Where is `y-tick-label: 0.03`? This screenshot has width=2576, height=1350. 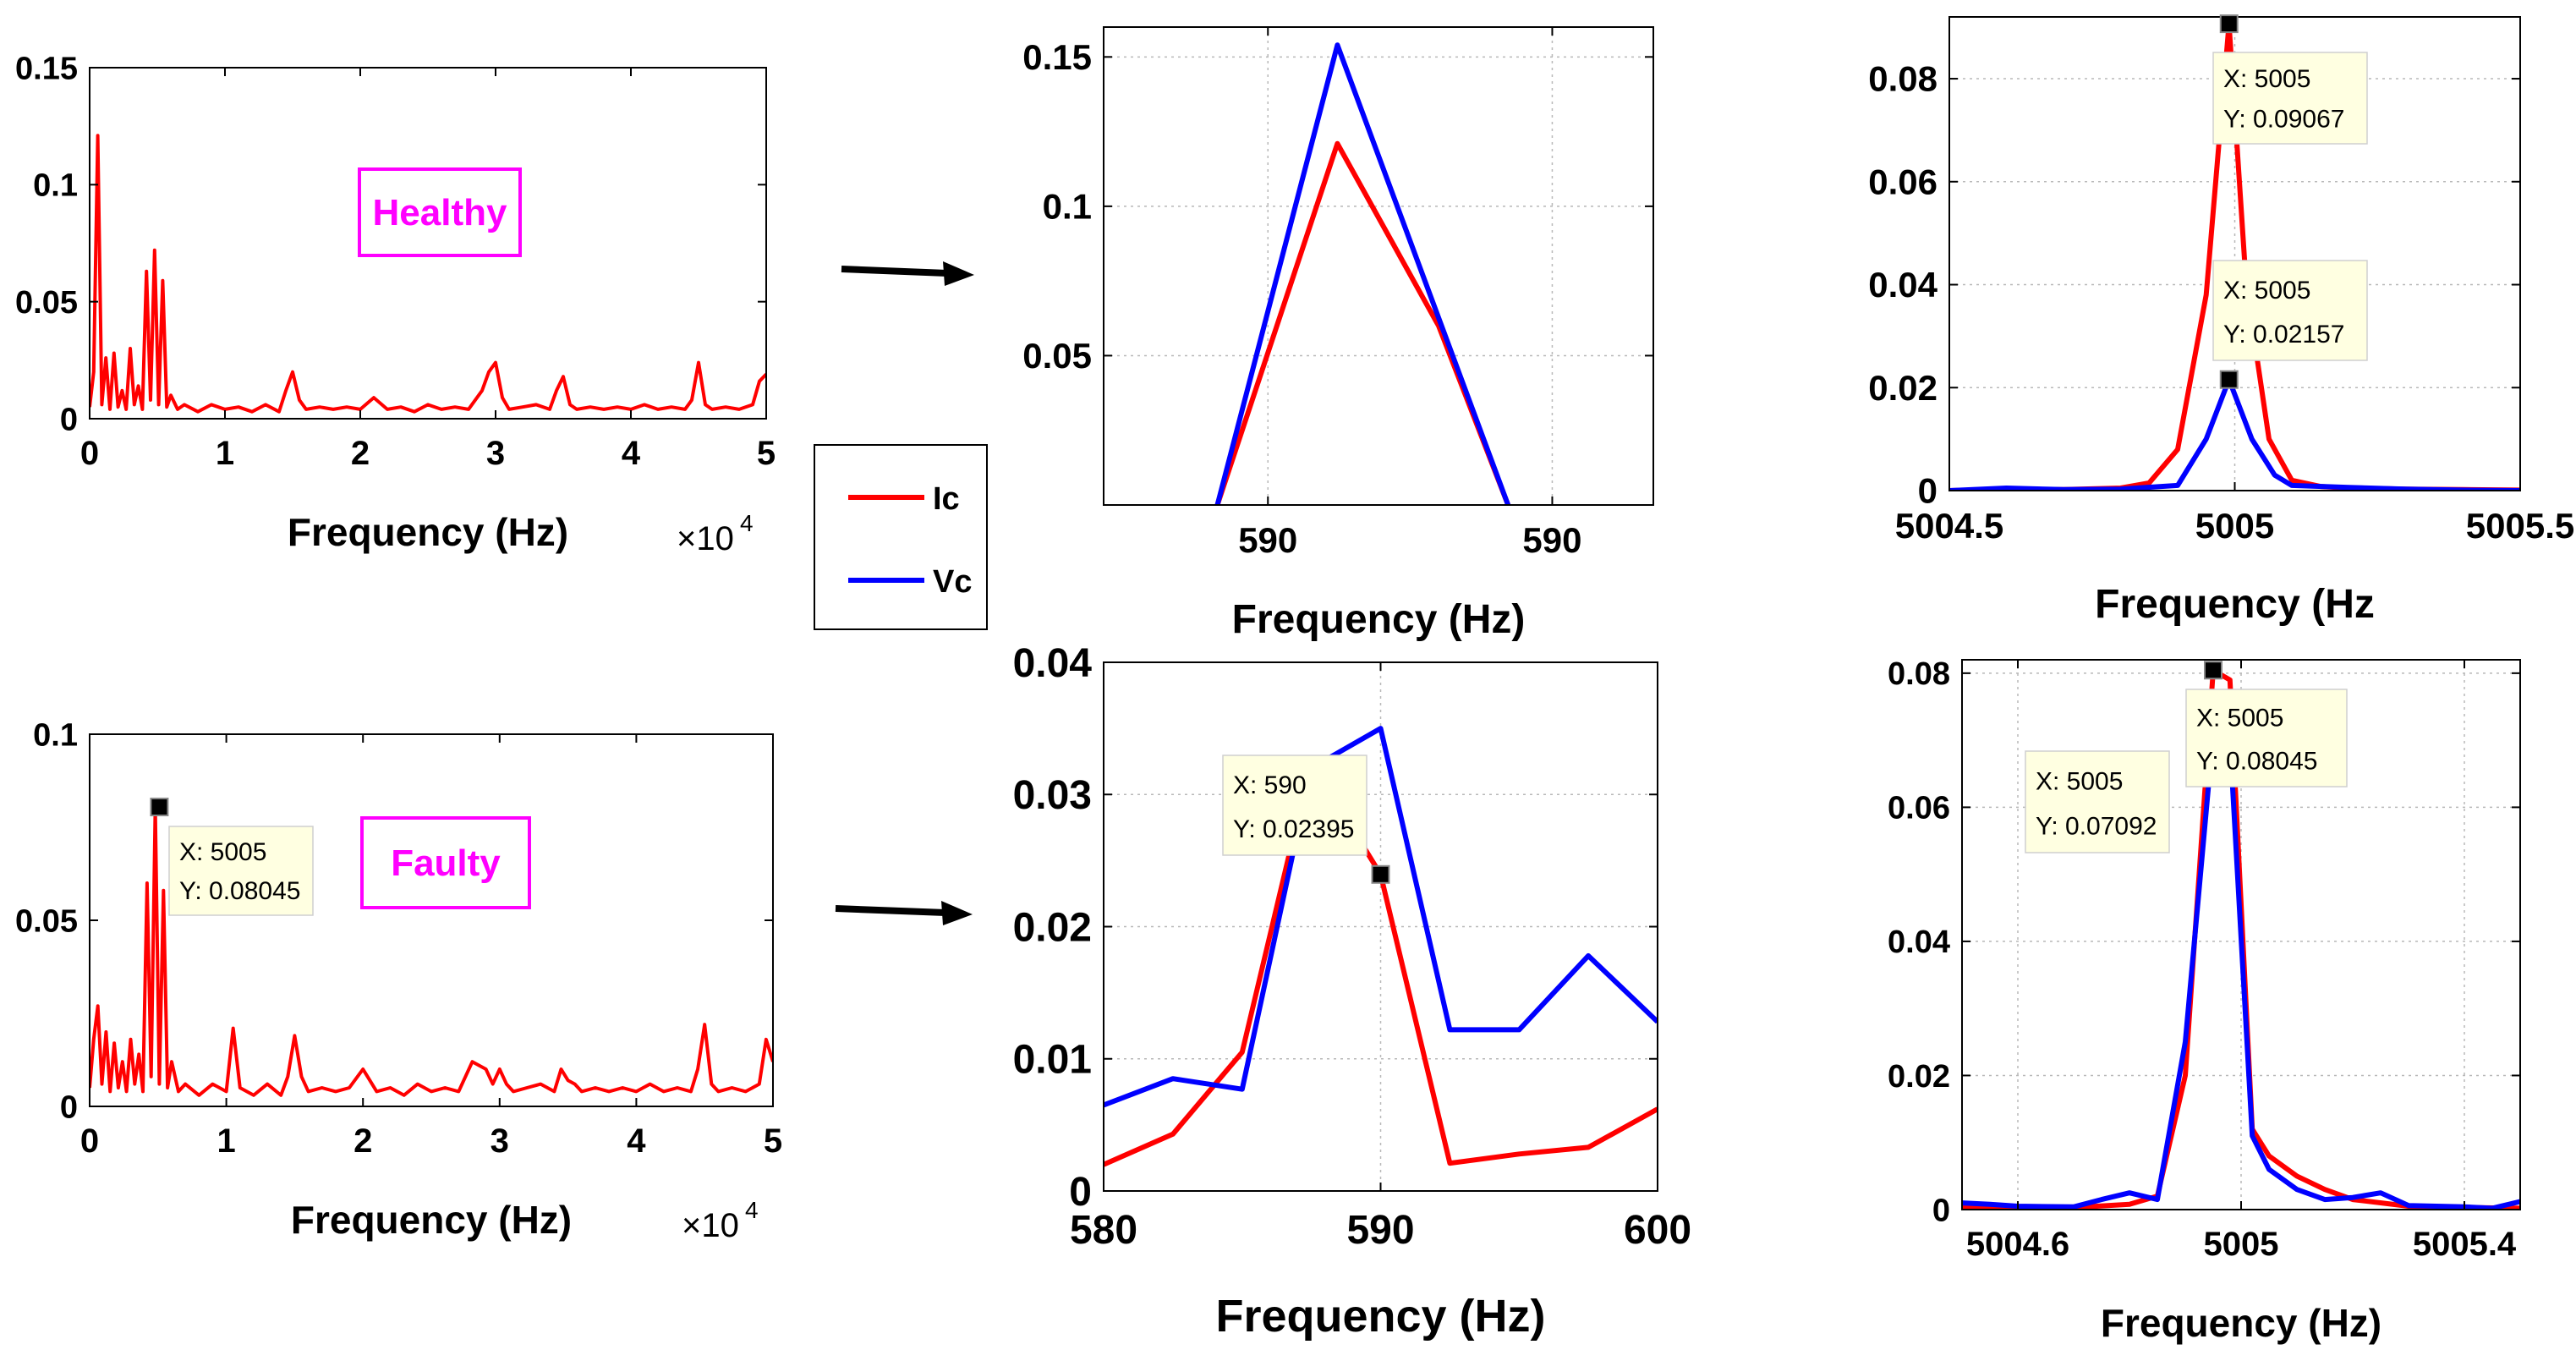 y-tick-label: 0.03 is located at coordinates (1052, 795).